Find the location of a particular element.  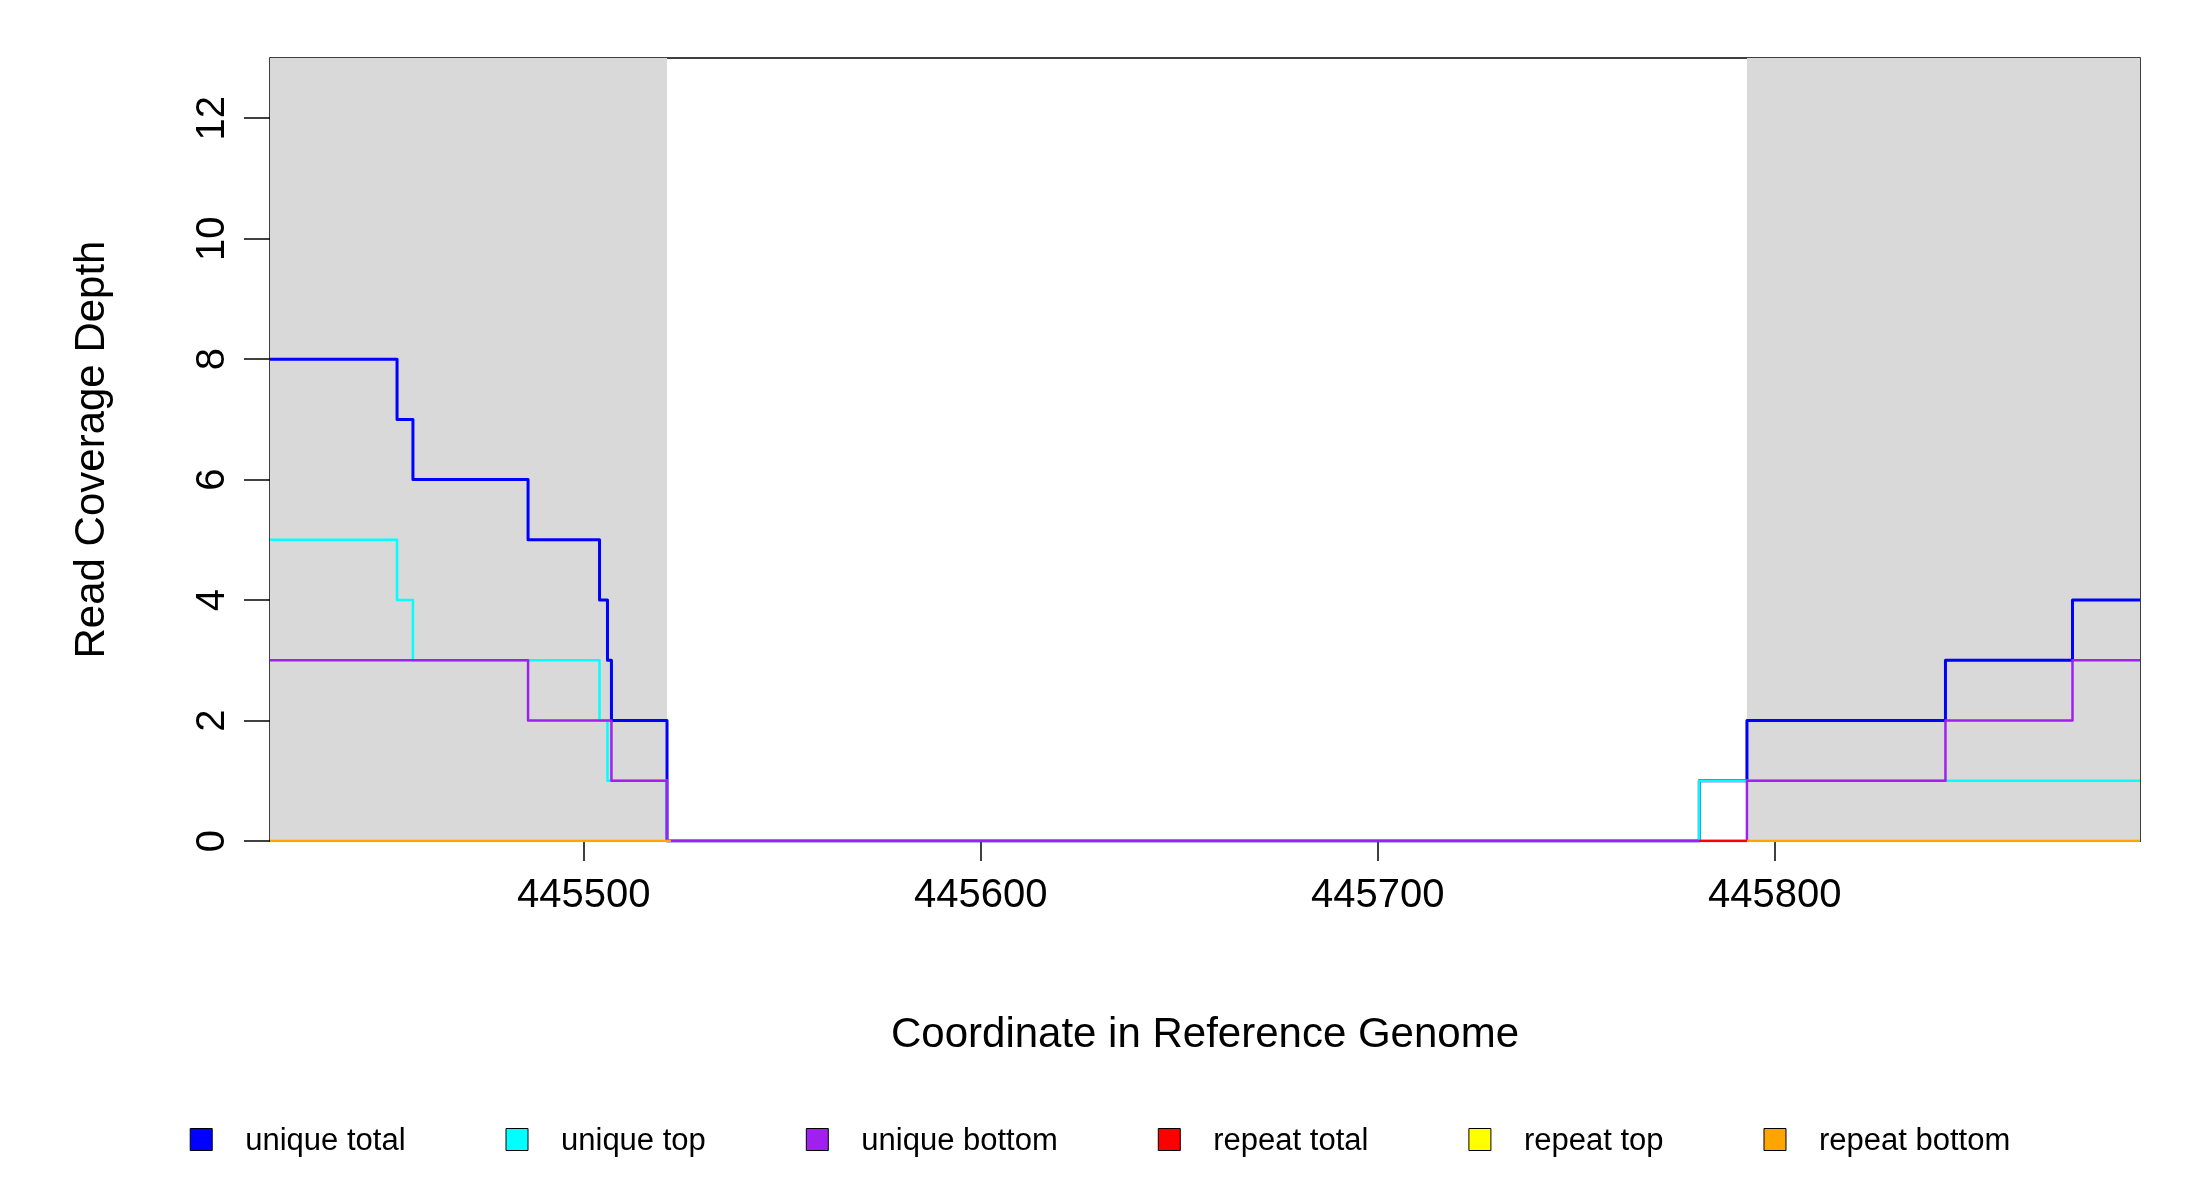

legend-label: unique top is located at coordinates (633, 1139).